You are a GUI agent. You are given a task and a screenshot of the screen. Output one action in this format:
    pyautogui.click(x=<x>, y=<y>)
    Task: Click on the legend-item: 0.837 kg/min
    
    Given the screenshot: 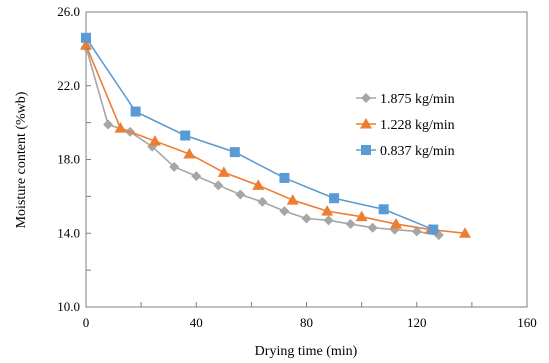 What is the action you would take?
    pyautogui.click(x=405, y=151)
    